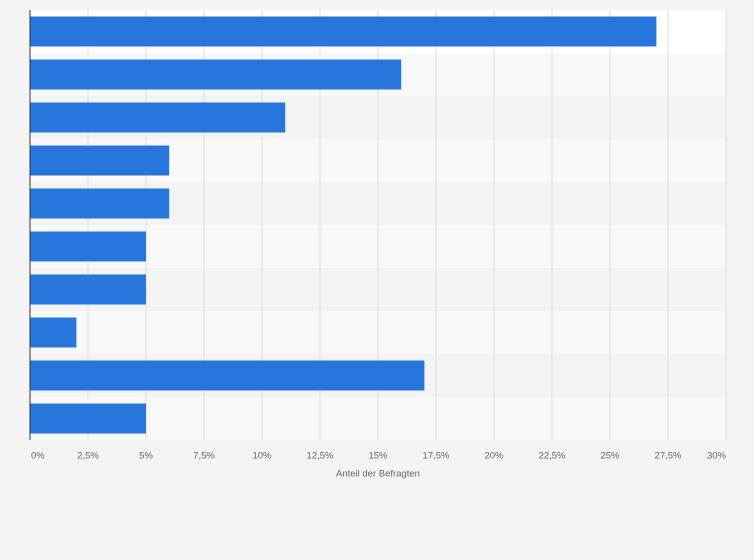 The image size is (754, 560). Describe the element at coordinates (378, 456) in the screenshot. I see `x-tick-label: 15%` at that location.